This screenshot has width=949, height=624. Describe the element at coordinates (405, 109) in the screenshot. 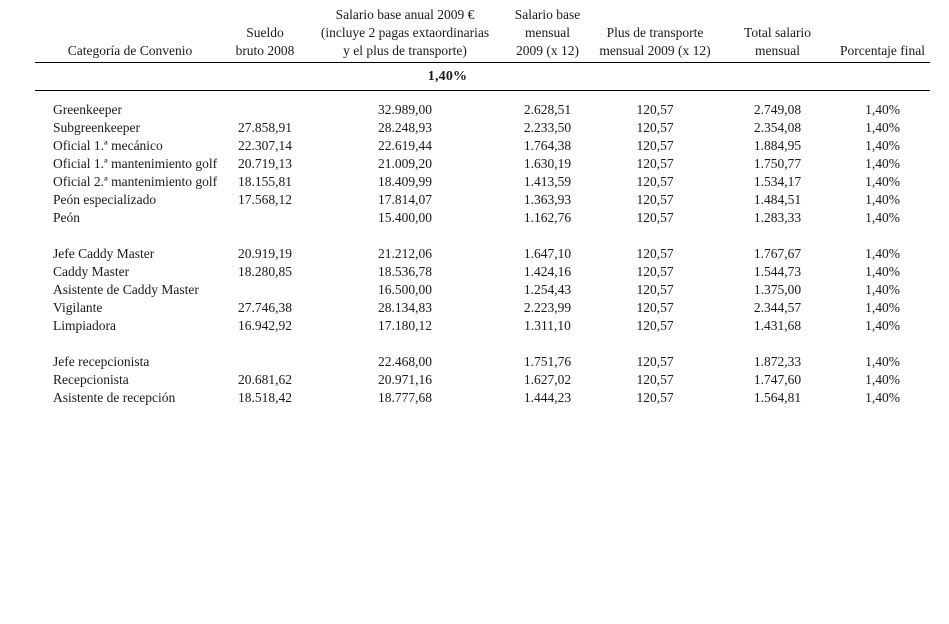

I see `cell-salario-base-anual: 32.989,00` at that location.